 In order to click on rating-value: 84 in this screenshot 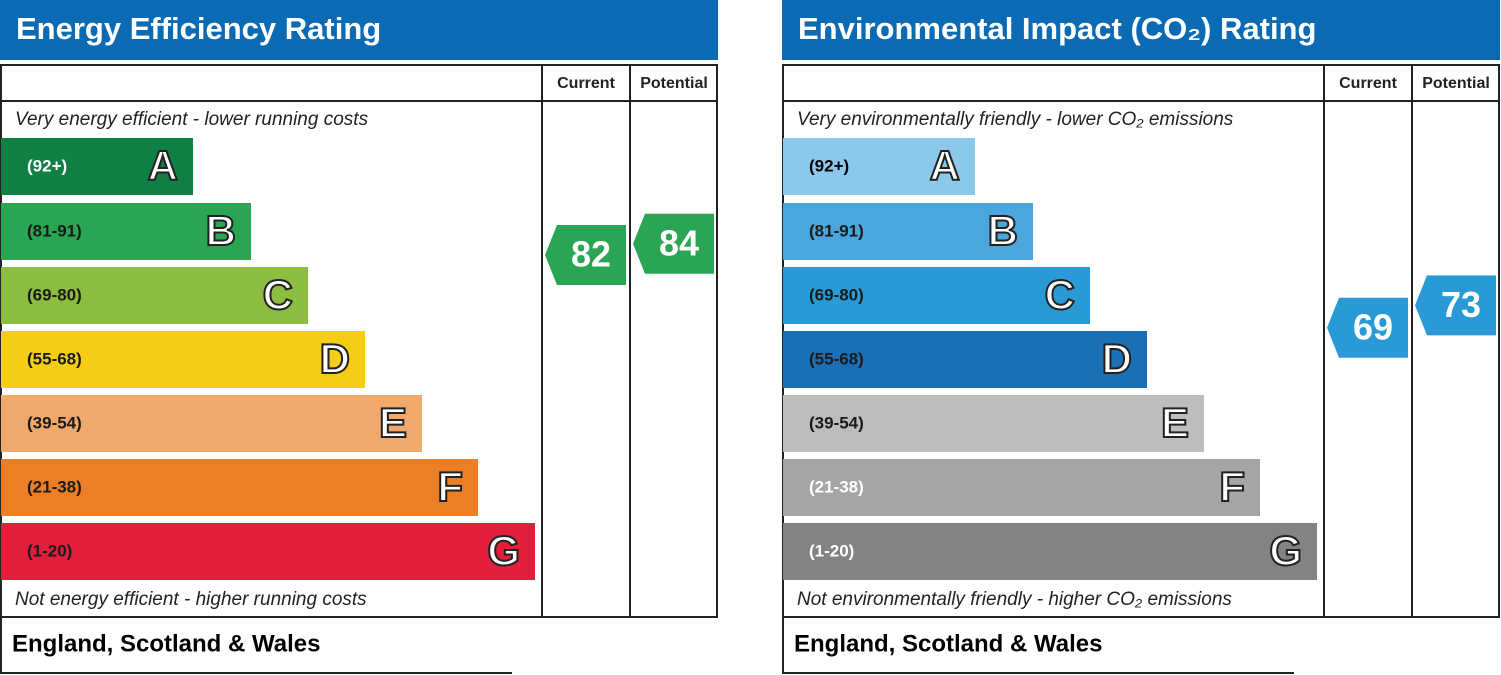, I will do `click(679, 242)`.